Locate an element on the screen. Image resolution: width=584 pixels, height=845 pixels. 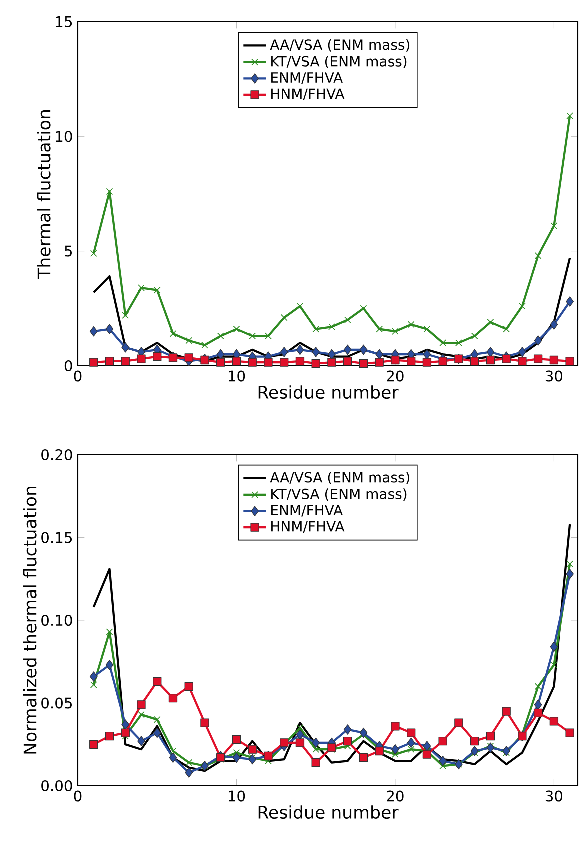
y-tick-label: 0.05 is located at coordinates (57, 703).